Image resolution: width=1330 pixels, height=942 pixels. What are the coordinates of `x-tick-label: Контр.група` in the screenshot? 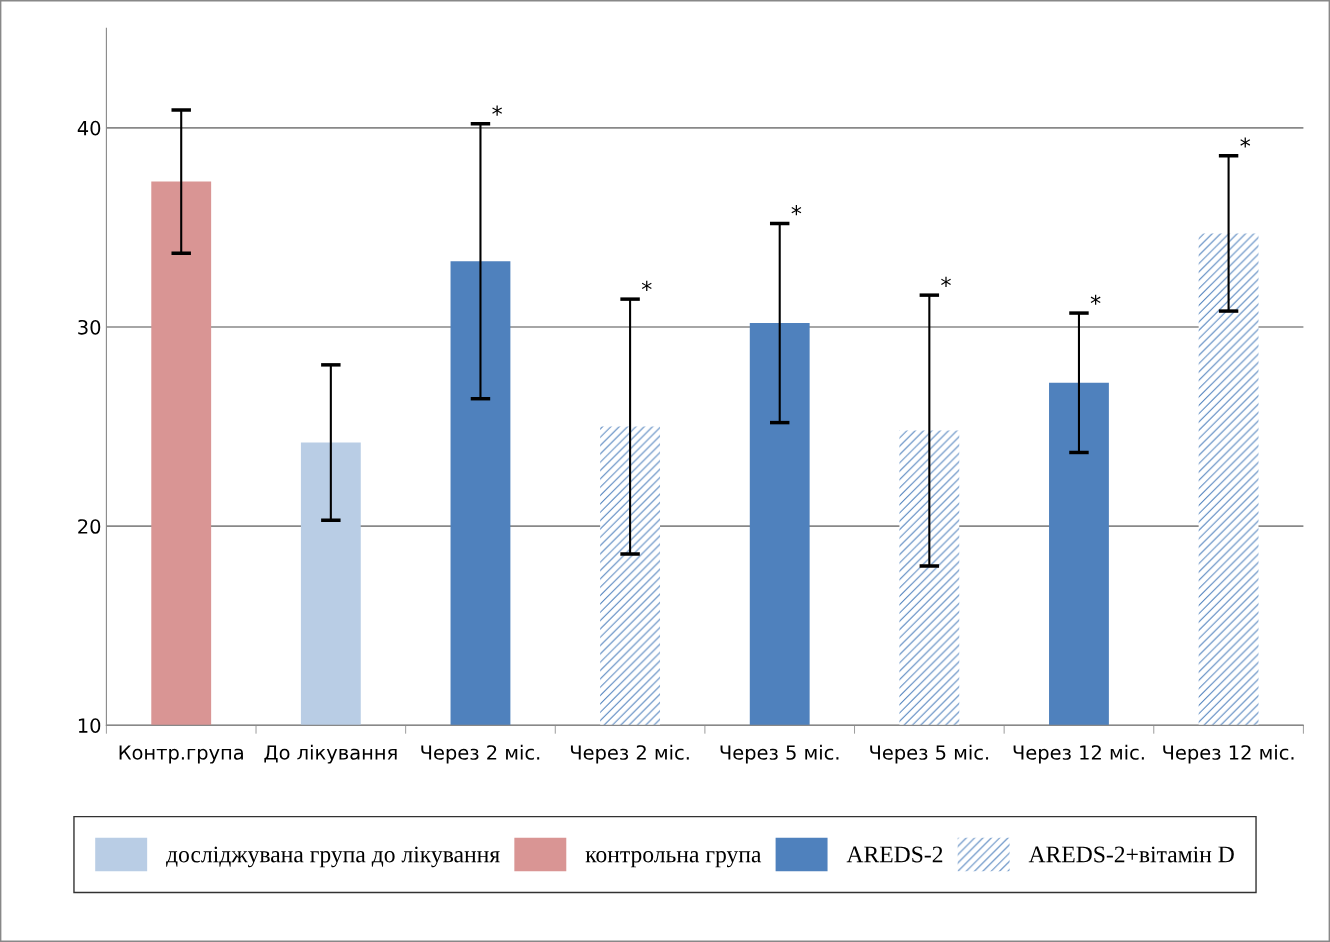 It's located at (181, 754).